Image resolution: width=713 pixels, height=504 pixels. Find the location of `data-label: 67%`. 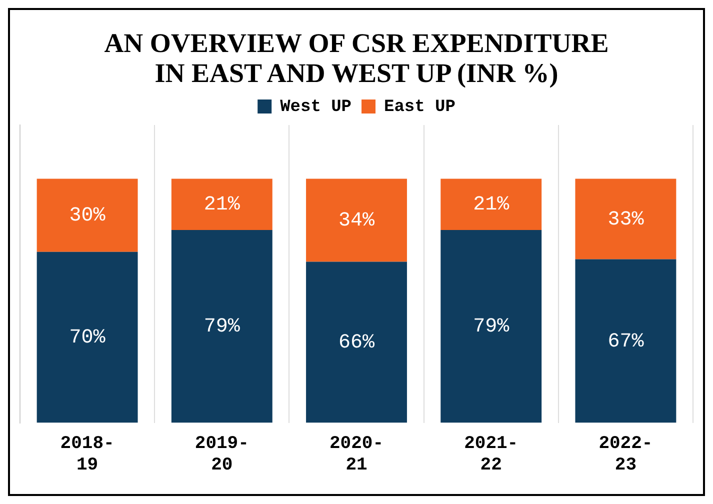

data-label: 67% is located at coordinates (626, 342).